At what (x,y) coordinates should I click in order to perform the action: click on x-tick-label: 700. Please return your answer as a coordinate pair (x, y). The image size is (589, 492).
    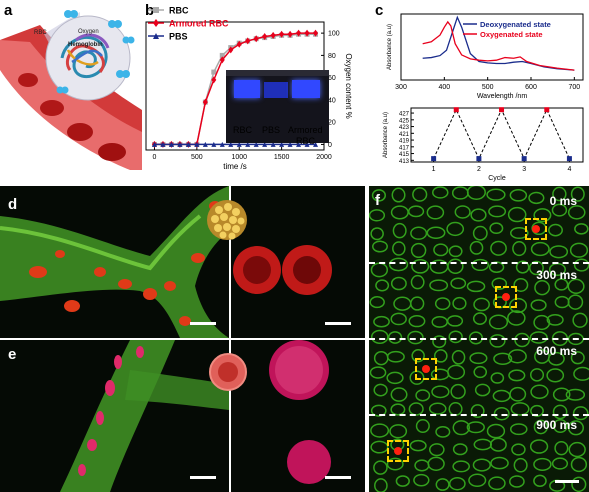
    Looking at the image, I should click on (574, 87).